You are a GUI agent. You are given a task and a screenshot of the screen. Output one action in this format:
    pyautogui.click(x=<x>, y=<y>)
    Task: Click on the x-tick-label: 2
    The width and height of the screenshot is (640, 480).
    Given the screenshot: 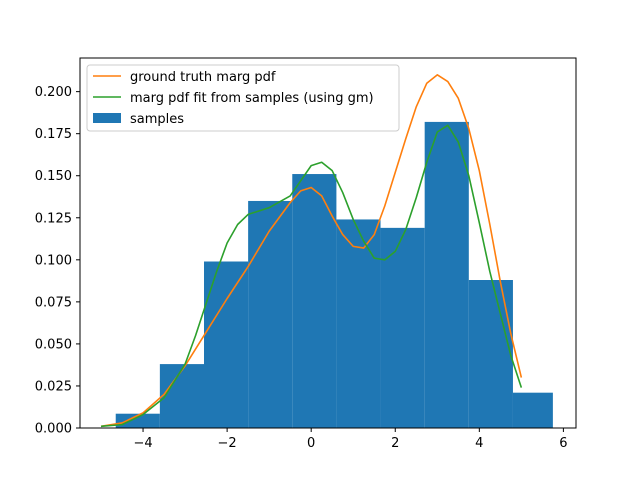 What is the action you would take?
    pyautogui.click(x=395, y=443)
    